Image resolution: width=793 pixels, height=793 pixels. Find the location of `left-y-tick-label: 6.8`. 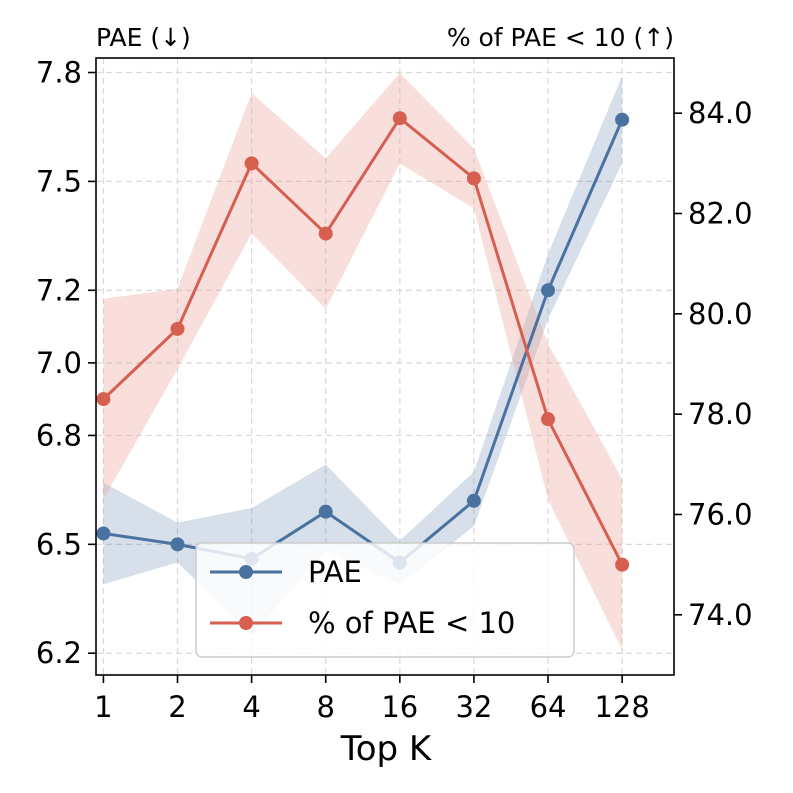

left-y-tick-label: 6.8 is located at coordinates (59, 435).